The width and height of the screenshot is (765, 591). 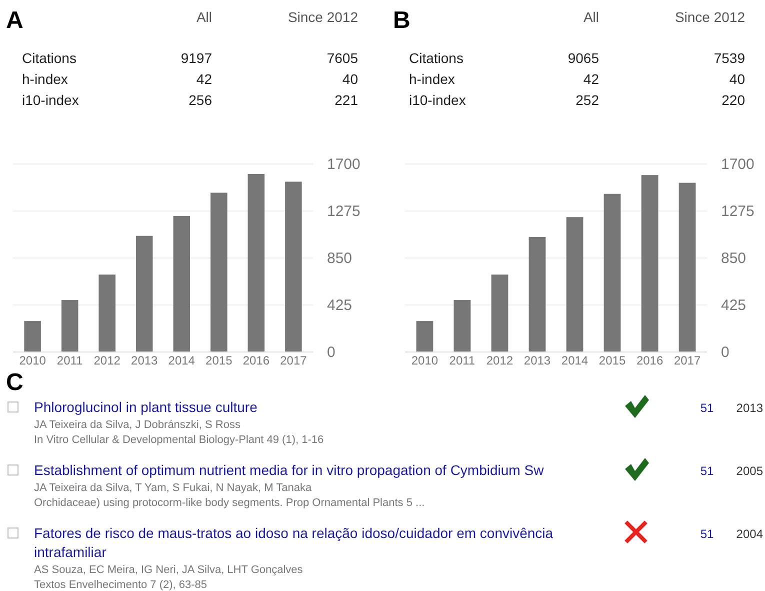 What do you see at coordinates (146, 407) in the screenshot?
I see `text: Phloroglucinol in plant tissue culture` at bounding box center [146, 407].